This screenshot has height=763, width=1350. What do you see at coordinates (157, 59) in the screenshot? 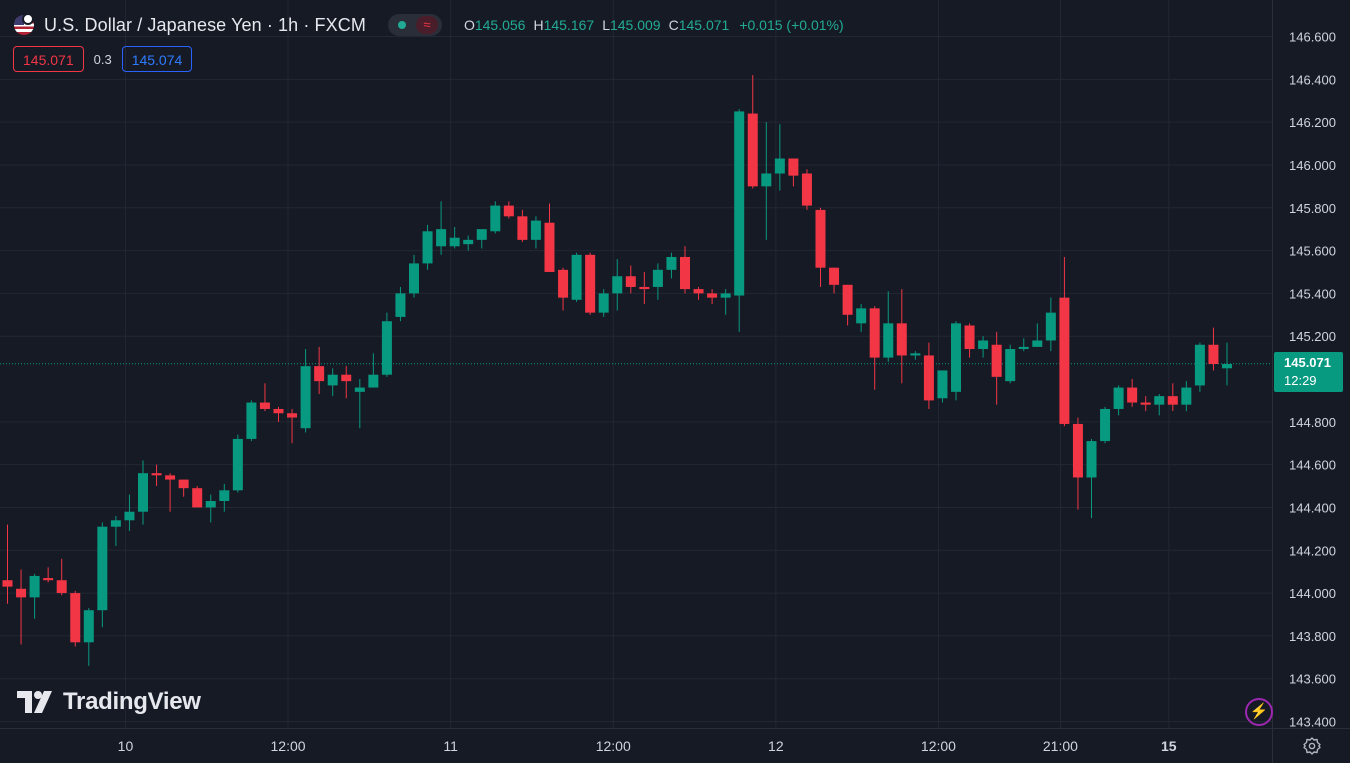
I see `buy-button: 145.074` at bounding box center [157, 59].